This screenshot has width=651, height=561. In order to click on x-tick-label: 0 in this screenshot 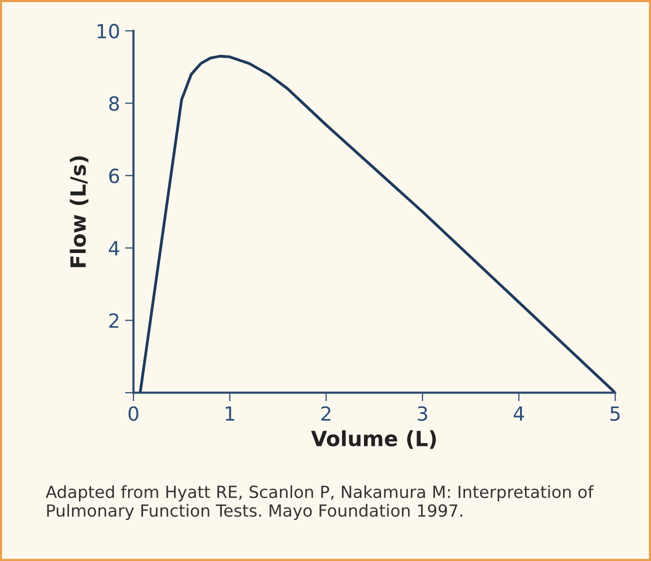, I will do `click(133, 413)`.